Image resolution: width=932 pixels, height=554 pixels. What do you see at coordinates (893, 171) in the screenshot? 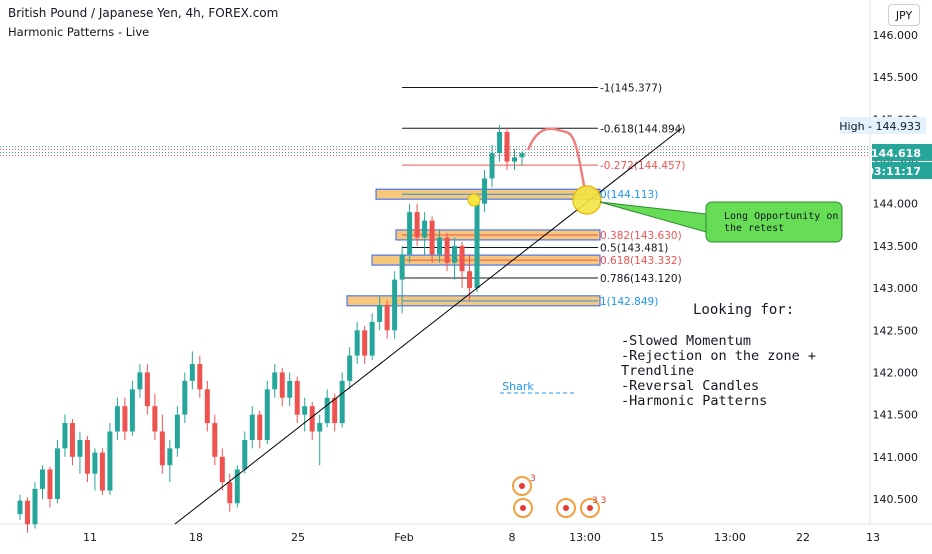
I see `countdown: 03:11:17` at bounding box center [893, 171].